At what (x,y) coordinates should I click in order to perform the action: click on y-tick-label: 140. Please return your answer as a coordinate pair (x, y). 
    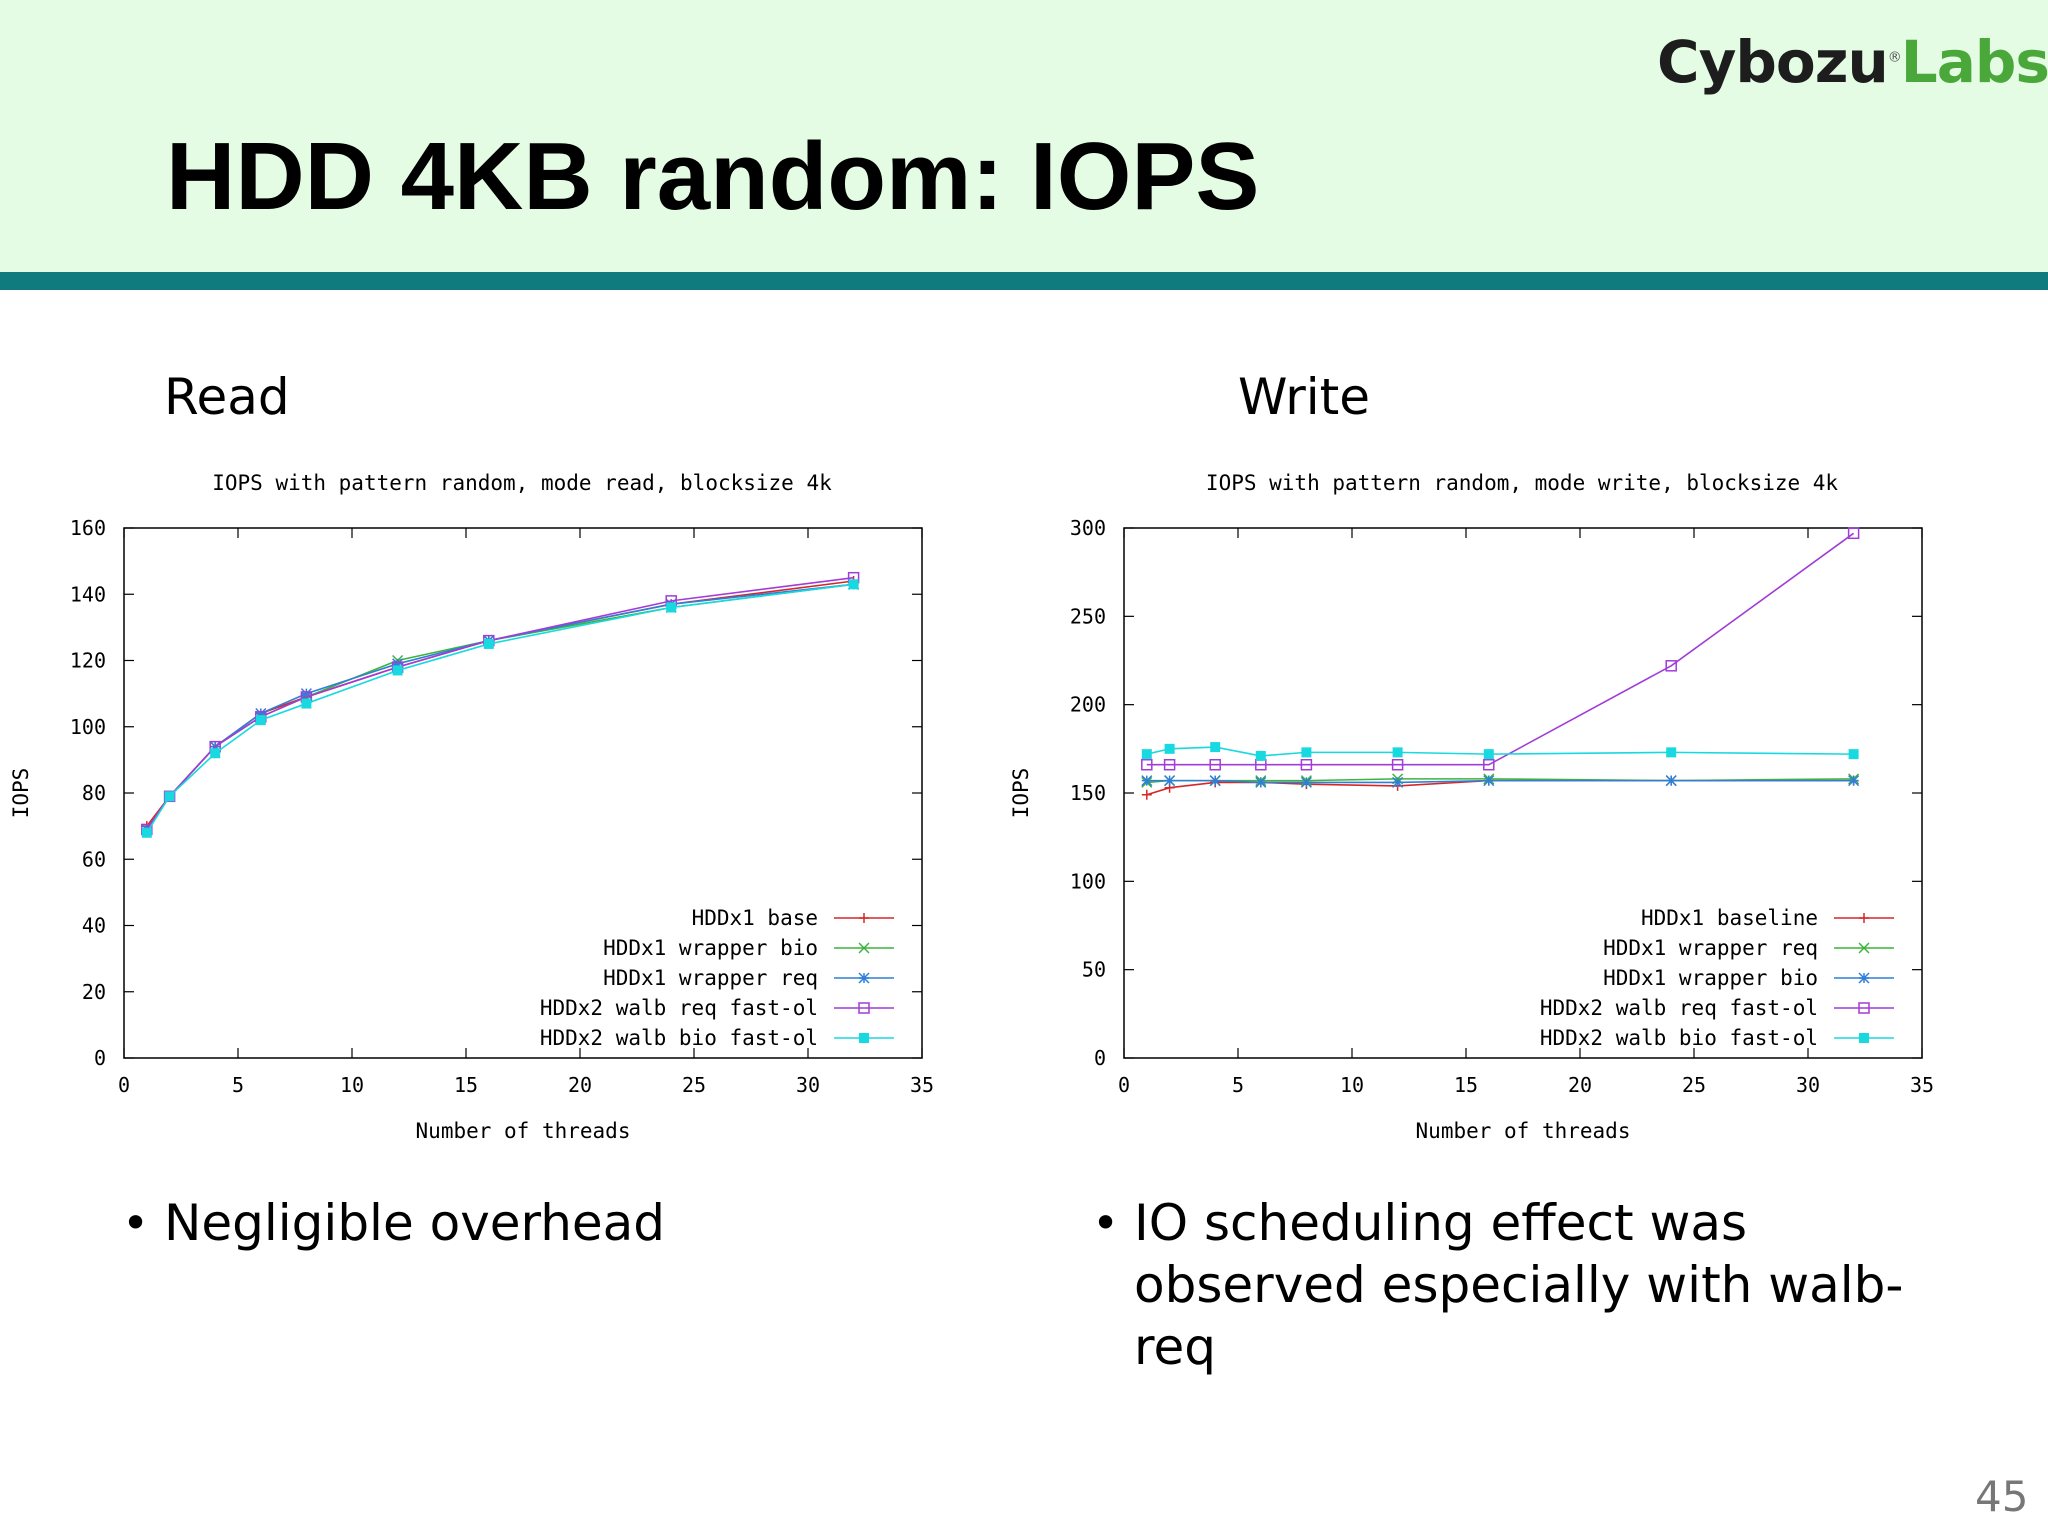
    Looking at the image, I should click on (88, 594).